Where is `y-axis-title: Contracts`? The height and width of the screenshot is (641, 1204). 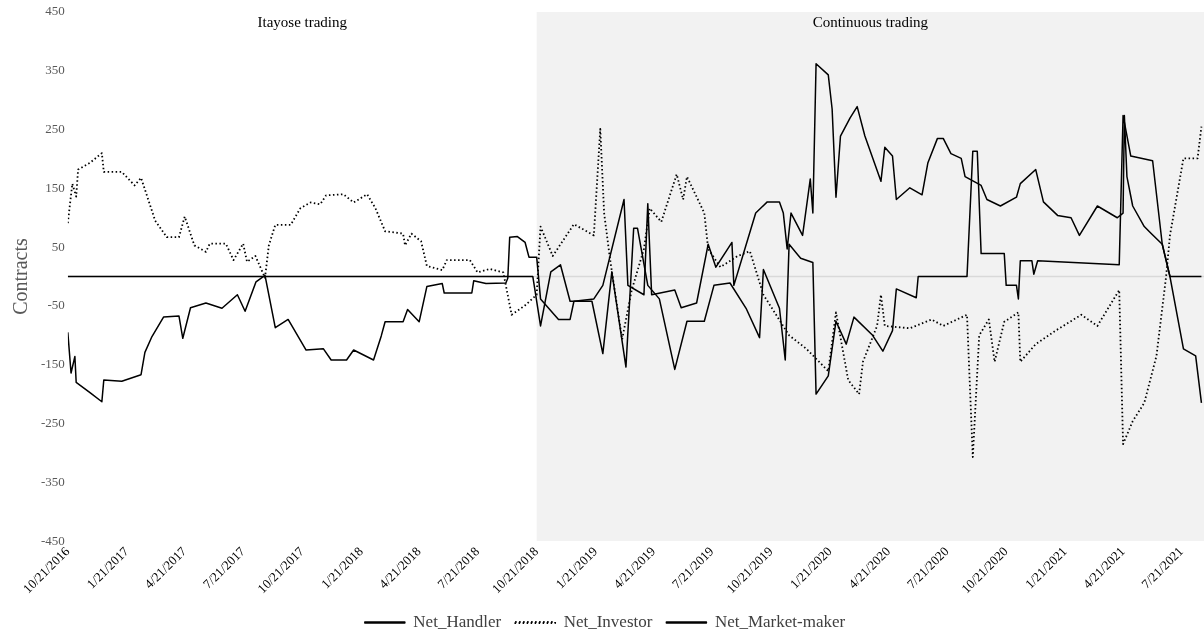 y-axis-title: Contracts is located at coordinates (20, 276).